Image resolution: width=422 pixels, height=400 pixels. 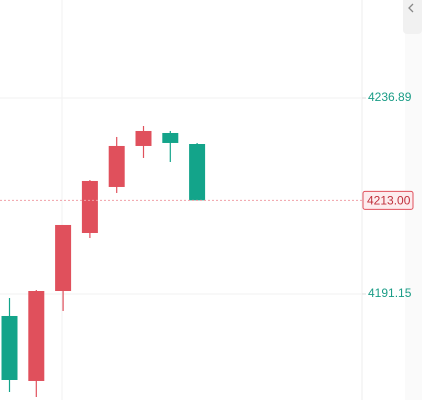 What do you see at coordinates (412, 17) in the screenshot?
I see `collapse-tab` at bounding box center [412, 17].